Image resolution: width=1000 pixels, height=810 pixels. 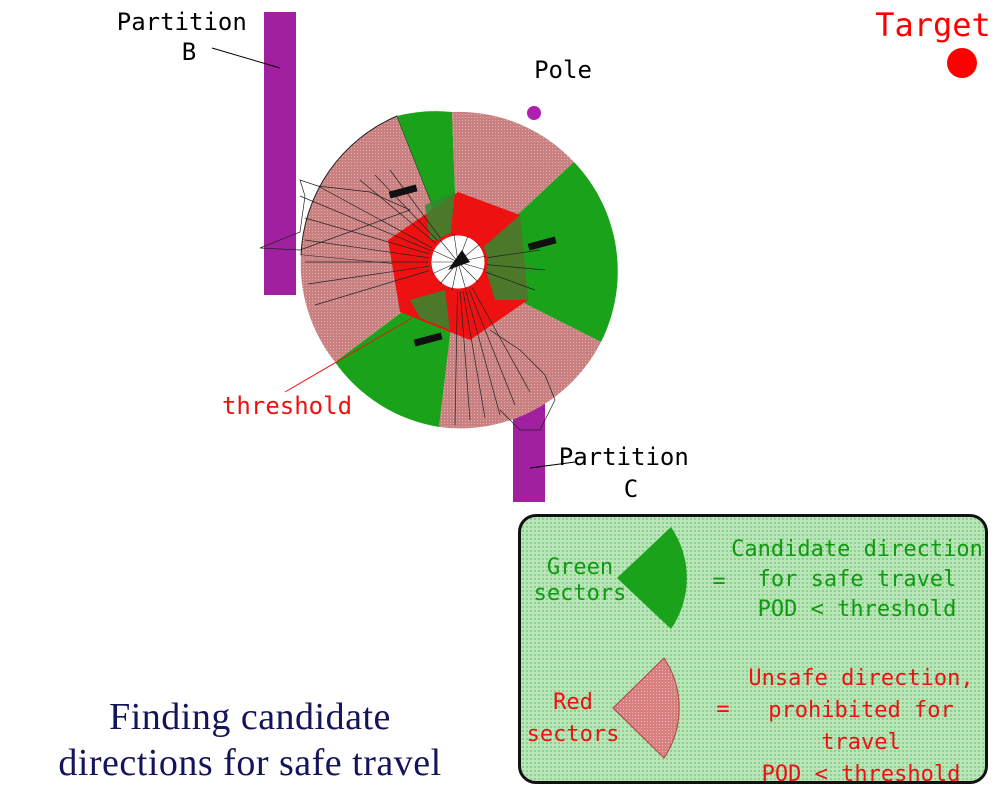 What do you see at coordinates (649, 643) in the screenshot?
I see `legend-sectors` at bounding box center [649, 643].